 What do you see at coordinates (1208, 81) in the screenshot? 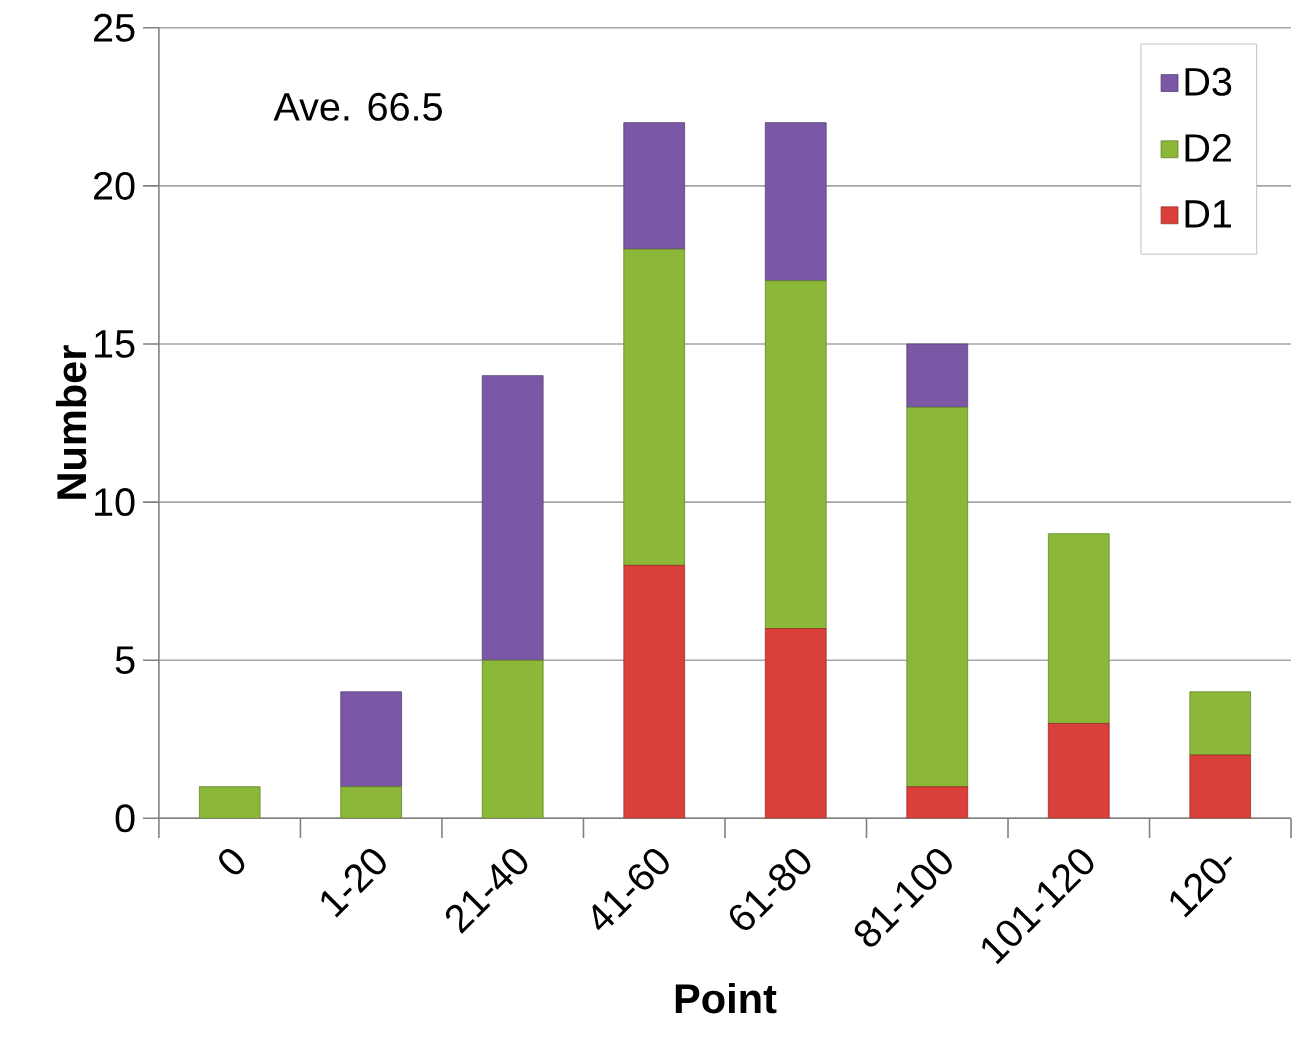
I see `legend-label: D3` at bounding box center [1208, 81].